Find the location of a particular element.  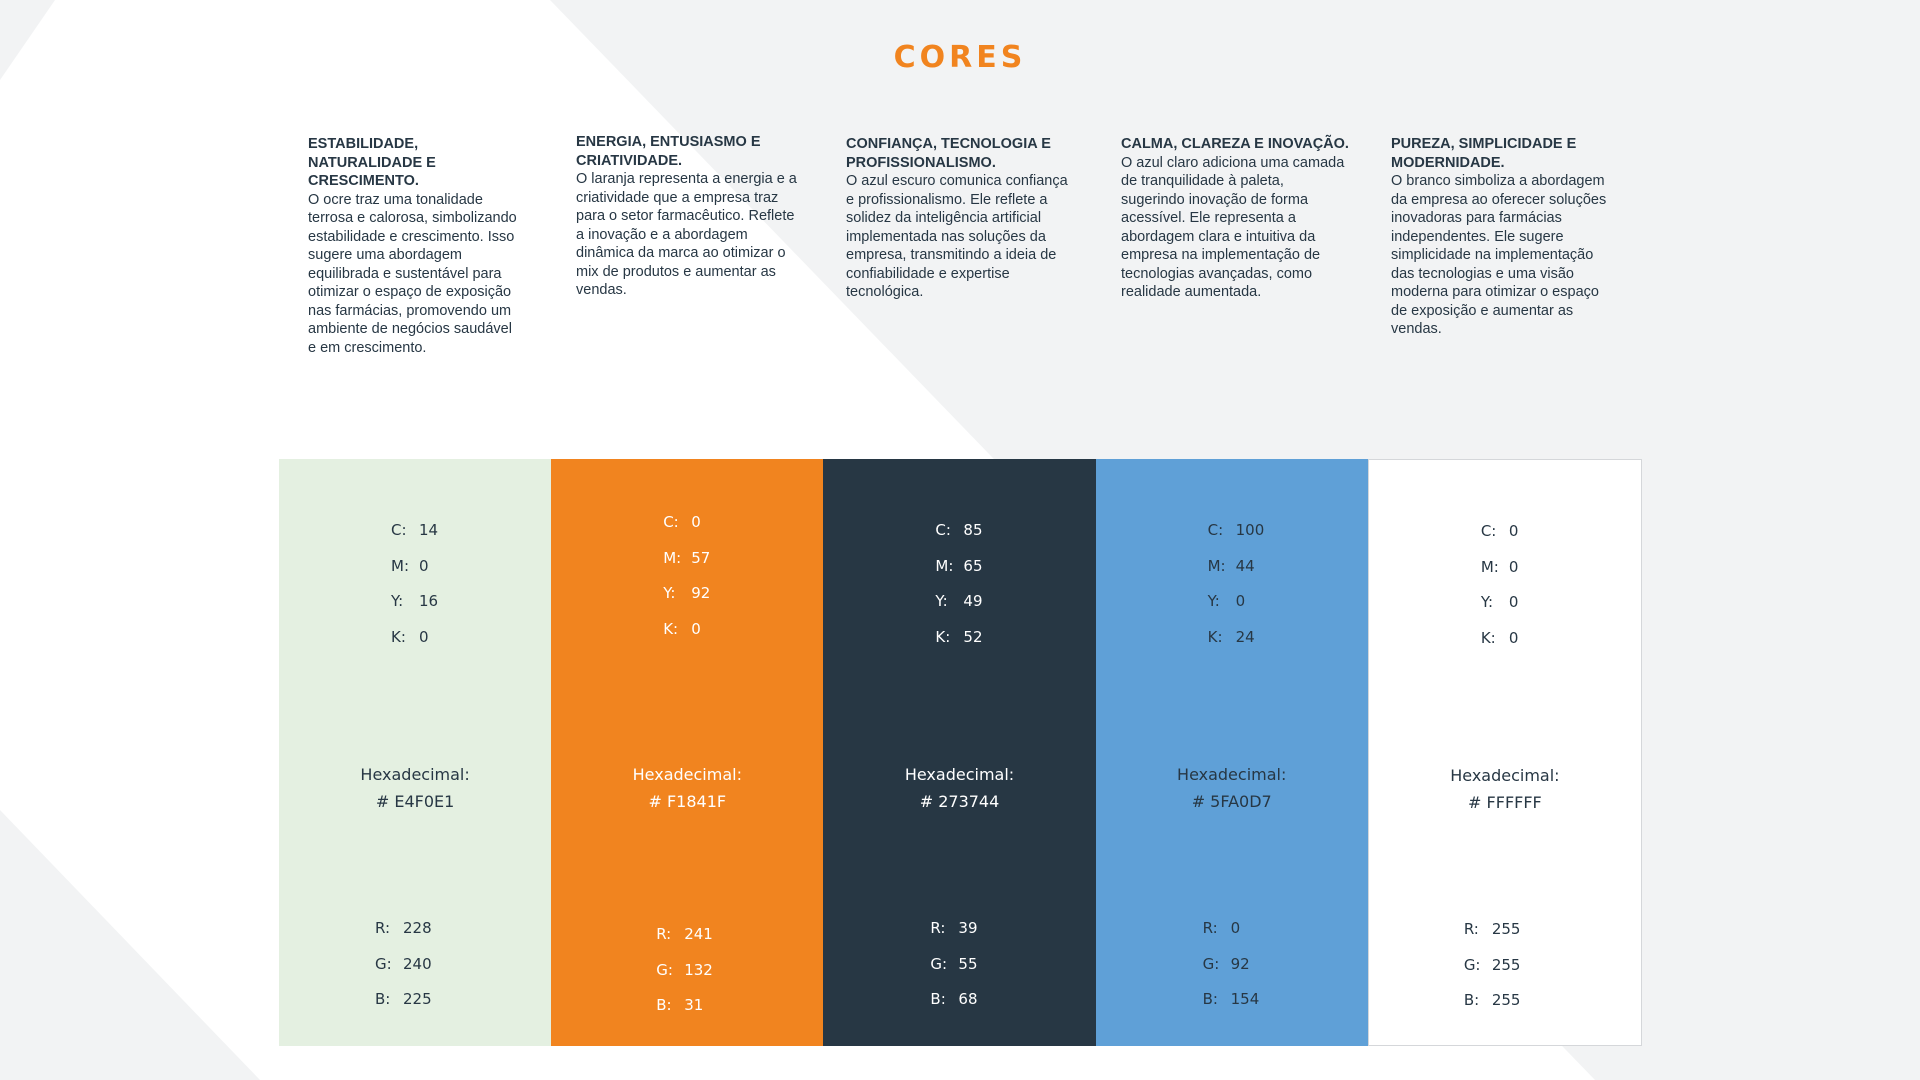

rgb-value: 240 is located at coordinates (417, 963).